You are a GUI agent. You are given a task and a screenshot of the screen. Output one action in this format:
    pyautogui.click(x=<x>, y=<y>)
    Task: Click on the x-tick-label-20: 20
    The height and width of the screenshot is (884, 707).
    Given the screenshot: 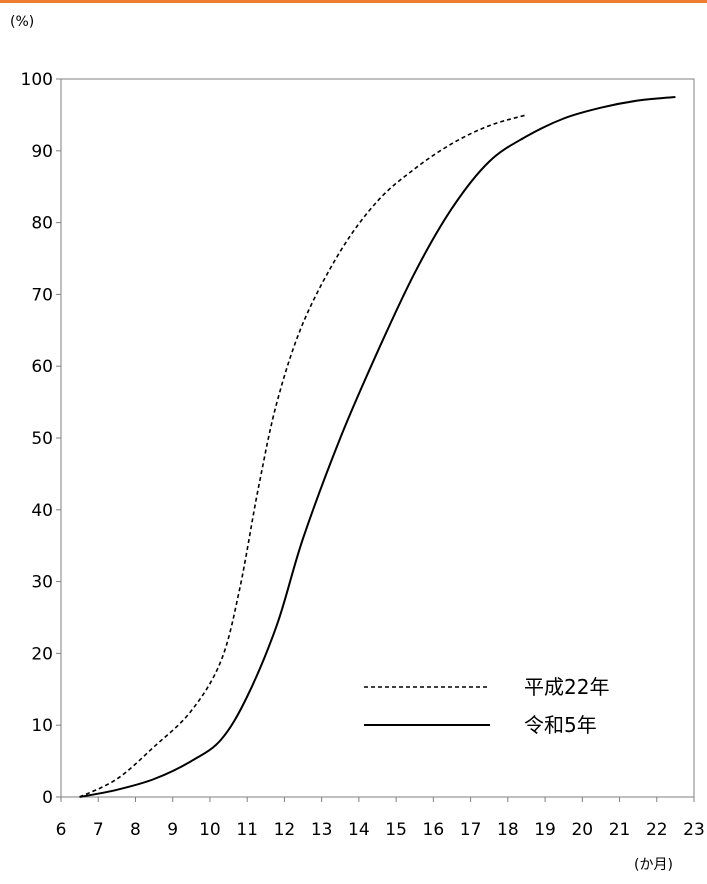 What is the action you would take?
    pyautogui.click(x=582, y=830)
    